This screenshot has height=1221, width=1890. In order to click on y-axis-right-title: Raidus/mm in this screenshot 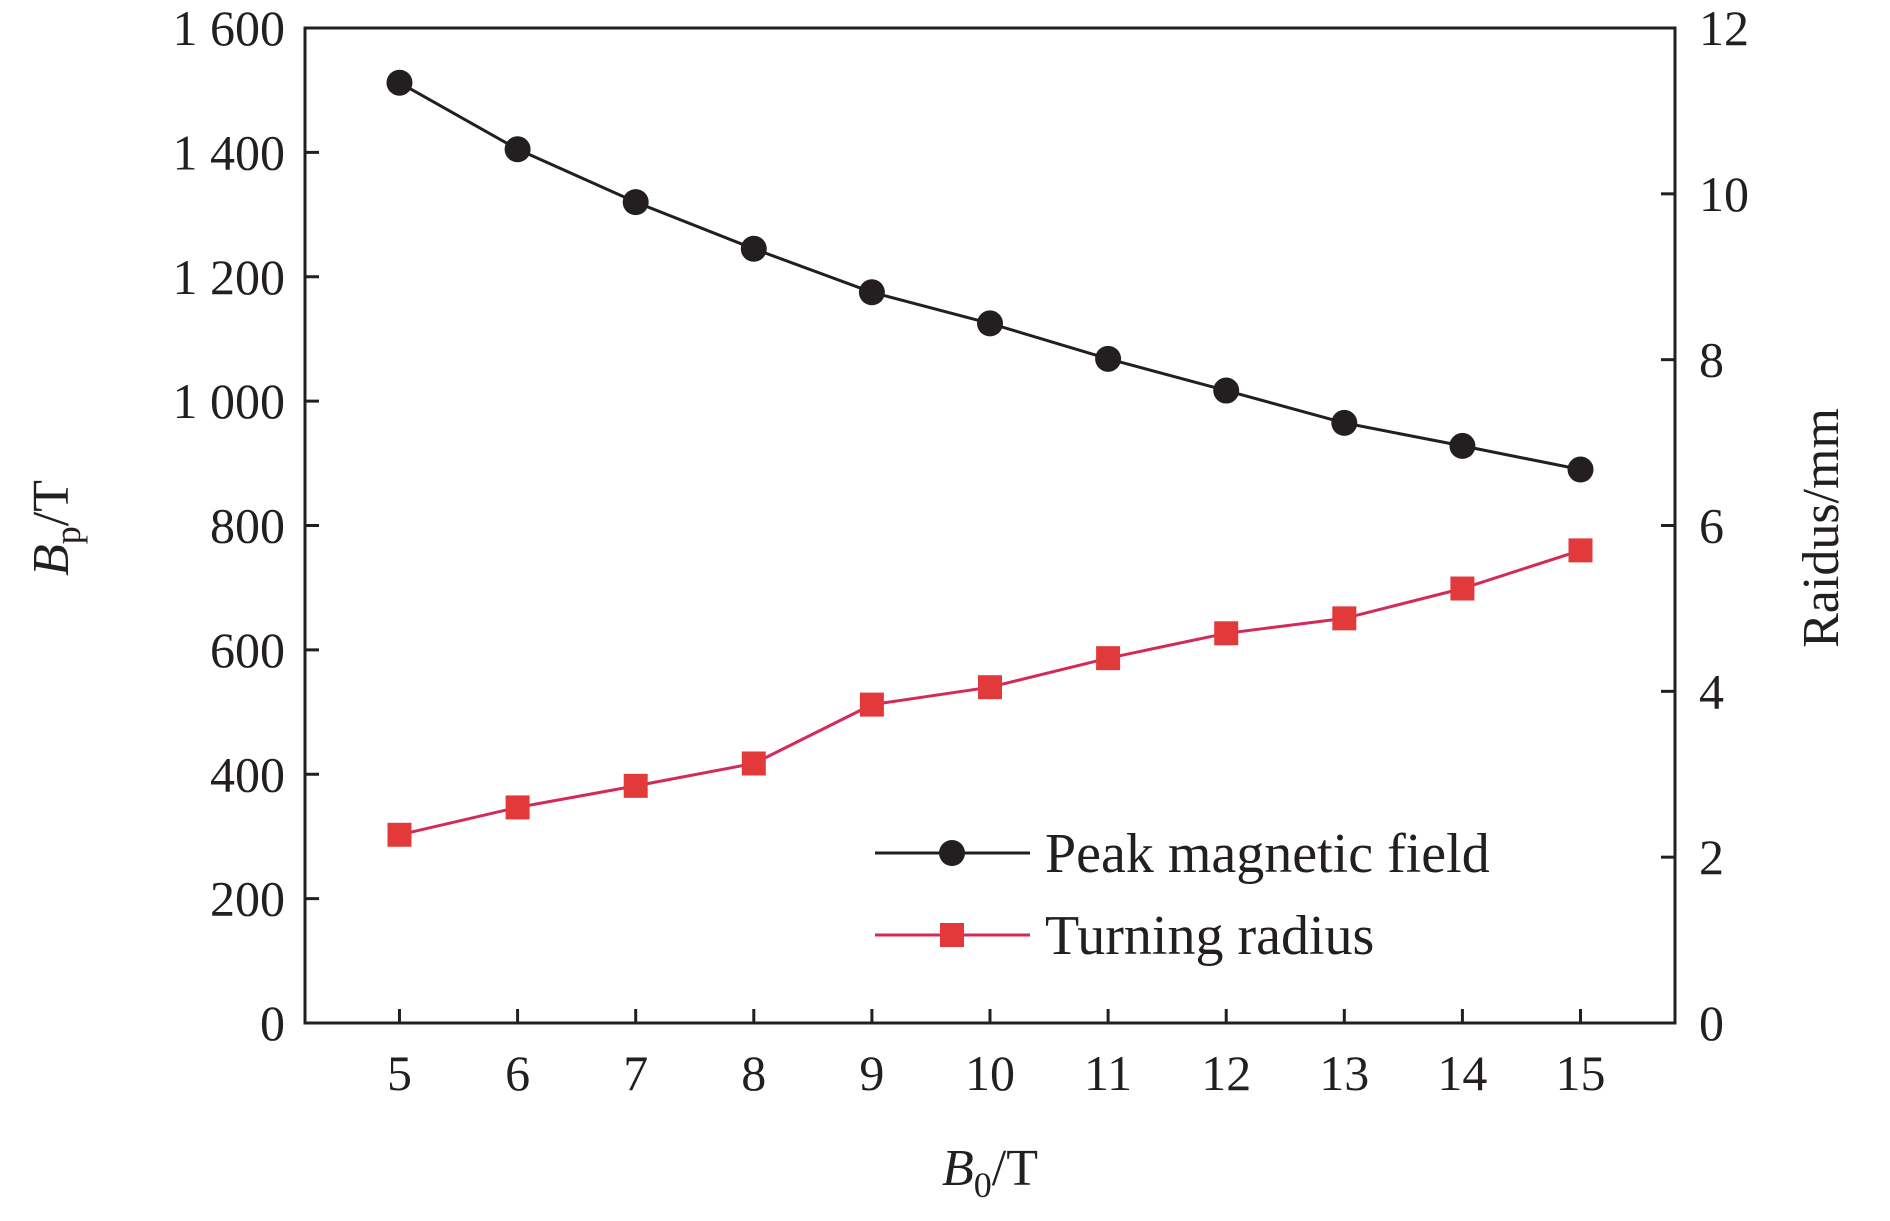, I will do `click(1821, 528)`.